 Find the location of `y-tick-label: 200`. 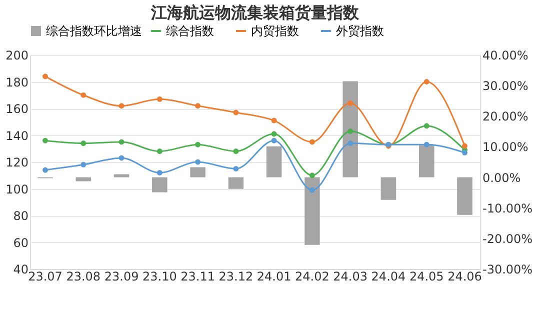

y-tick-label: 200 is located at coordinates (17, 55).